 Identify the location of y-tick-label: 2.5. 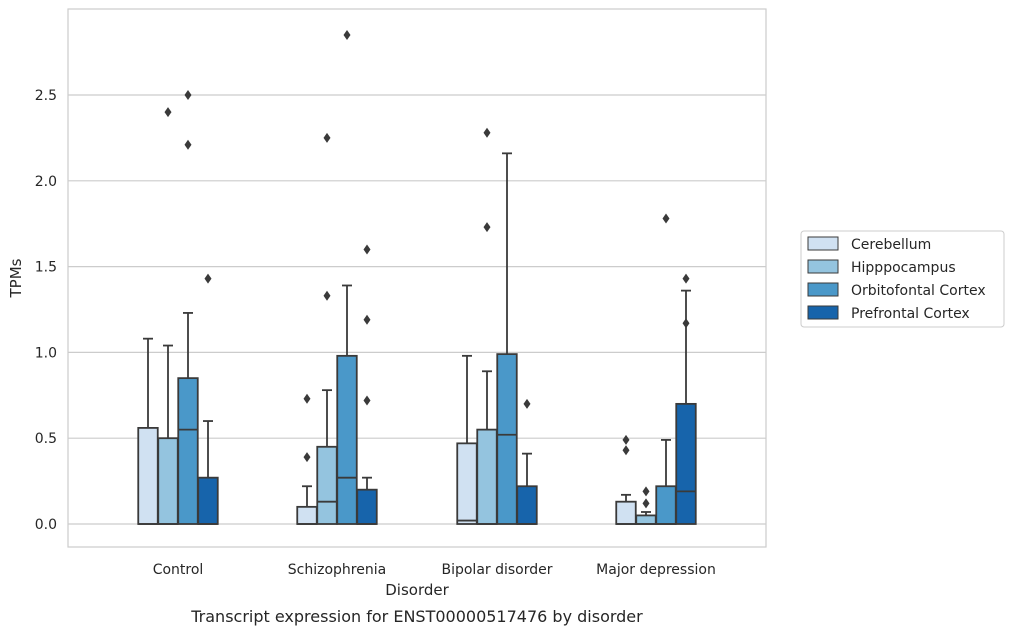
(46, 96).